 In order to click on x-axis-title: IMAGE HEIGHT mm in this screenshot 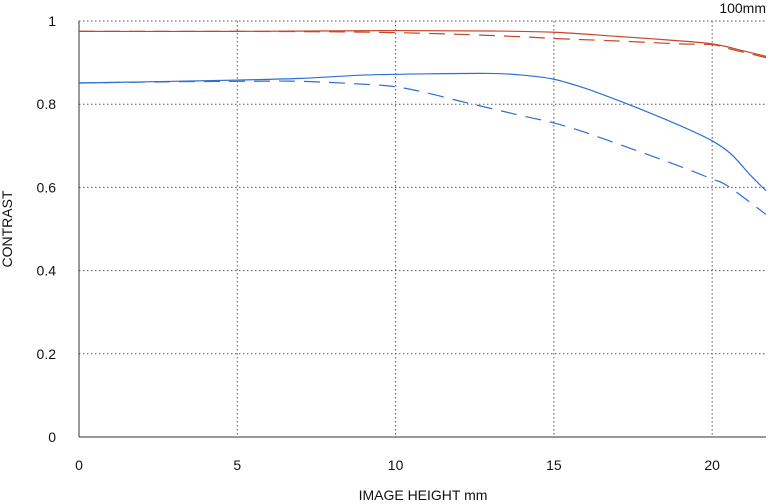, I will do `click(423, 495)`.